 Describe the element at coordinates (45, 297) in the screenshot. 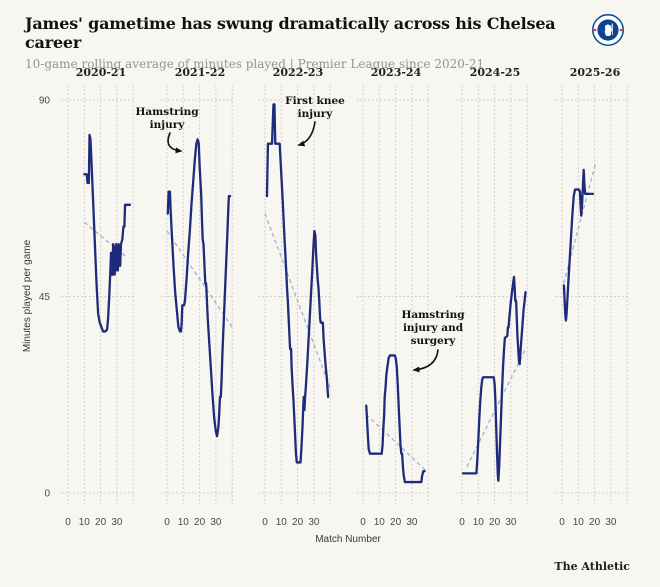

I see `y-tick-label: 45` at that location.